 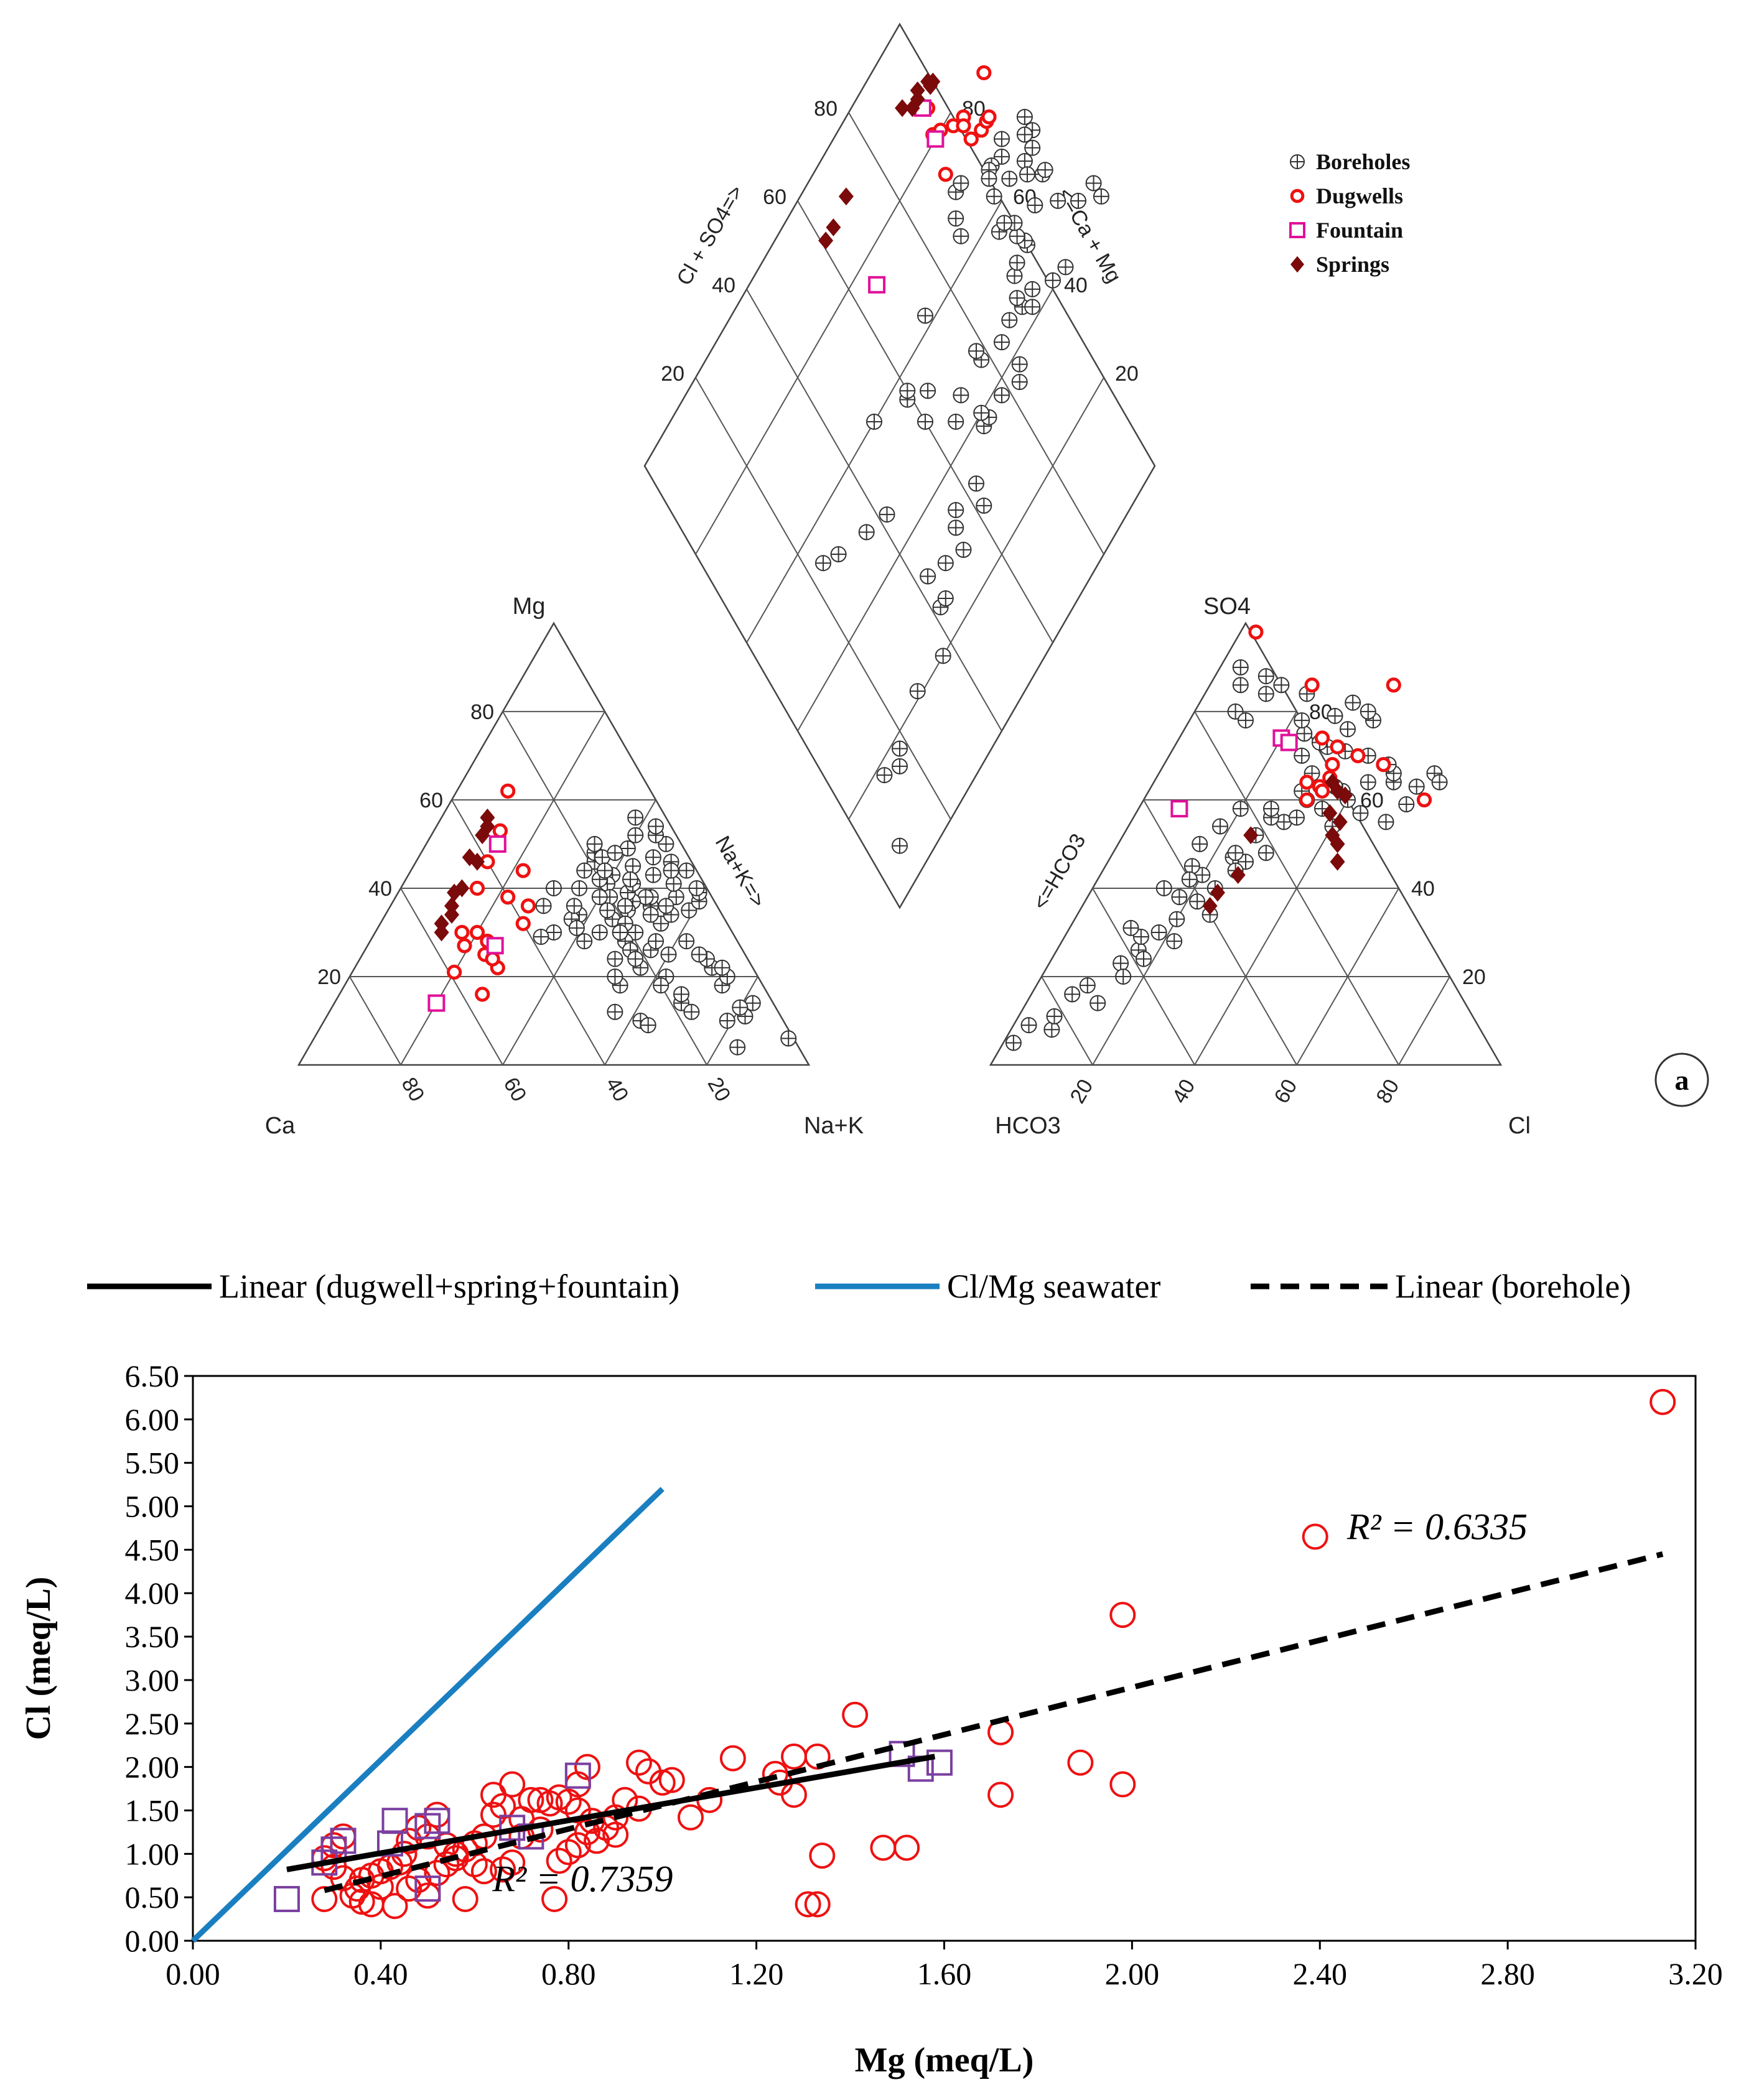 I want to click on diamond-frame, so click(x=899, y=465).